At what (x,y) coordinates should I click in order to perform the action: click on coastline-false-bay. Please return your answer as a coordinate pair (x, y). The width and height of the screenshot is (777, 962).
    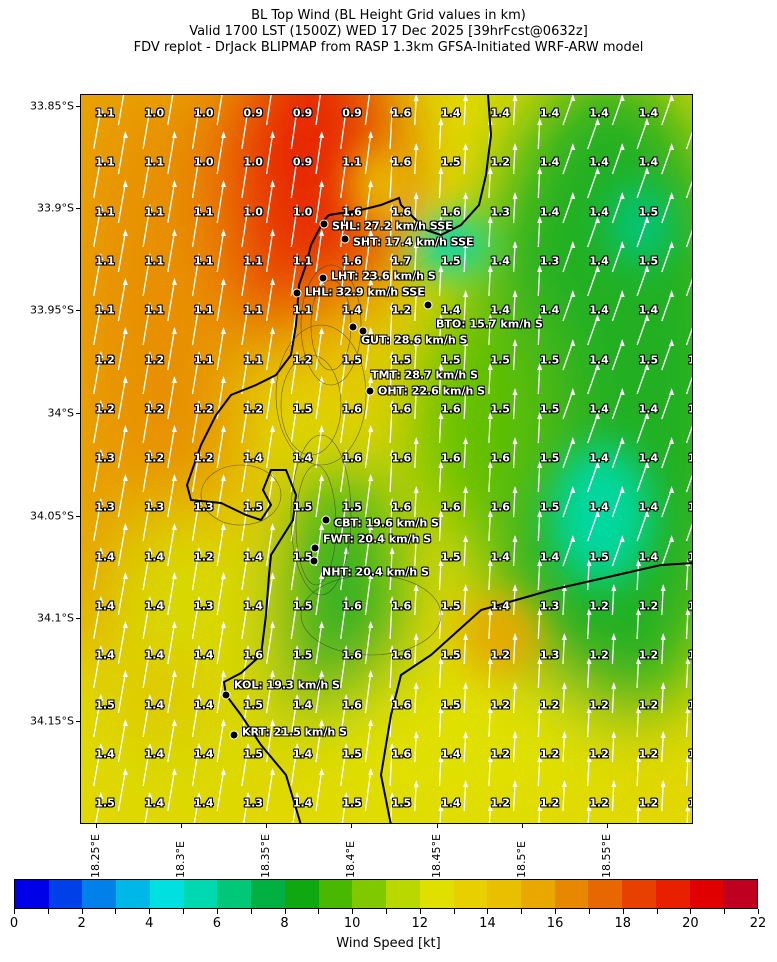
    Looking at the image, I should click on (535, 692).